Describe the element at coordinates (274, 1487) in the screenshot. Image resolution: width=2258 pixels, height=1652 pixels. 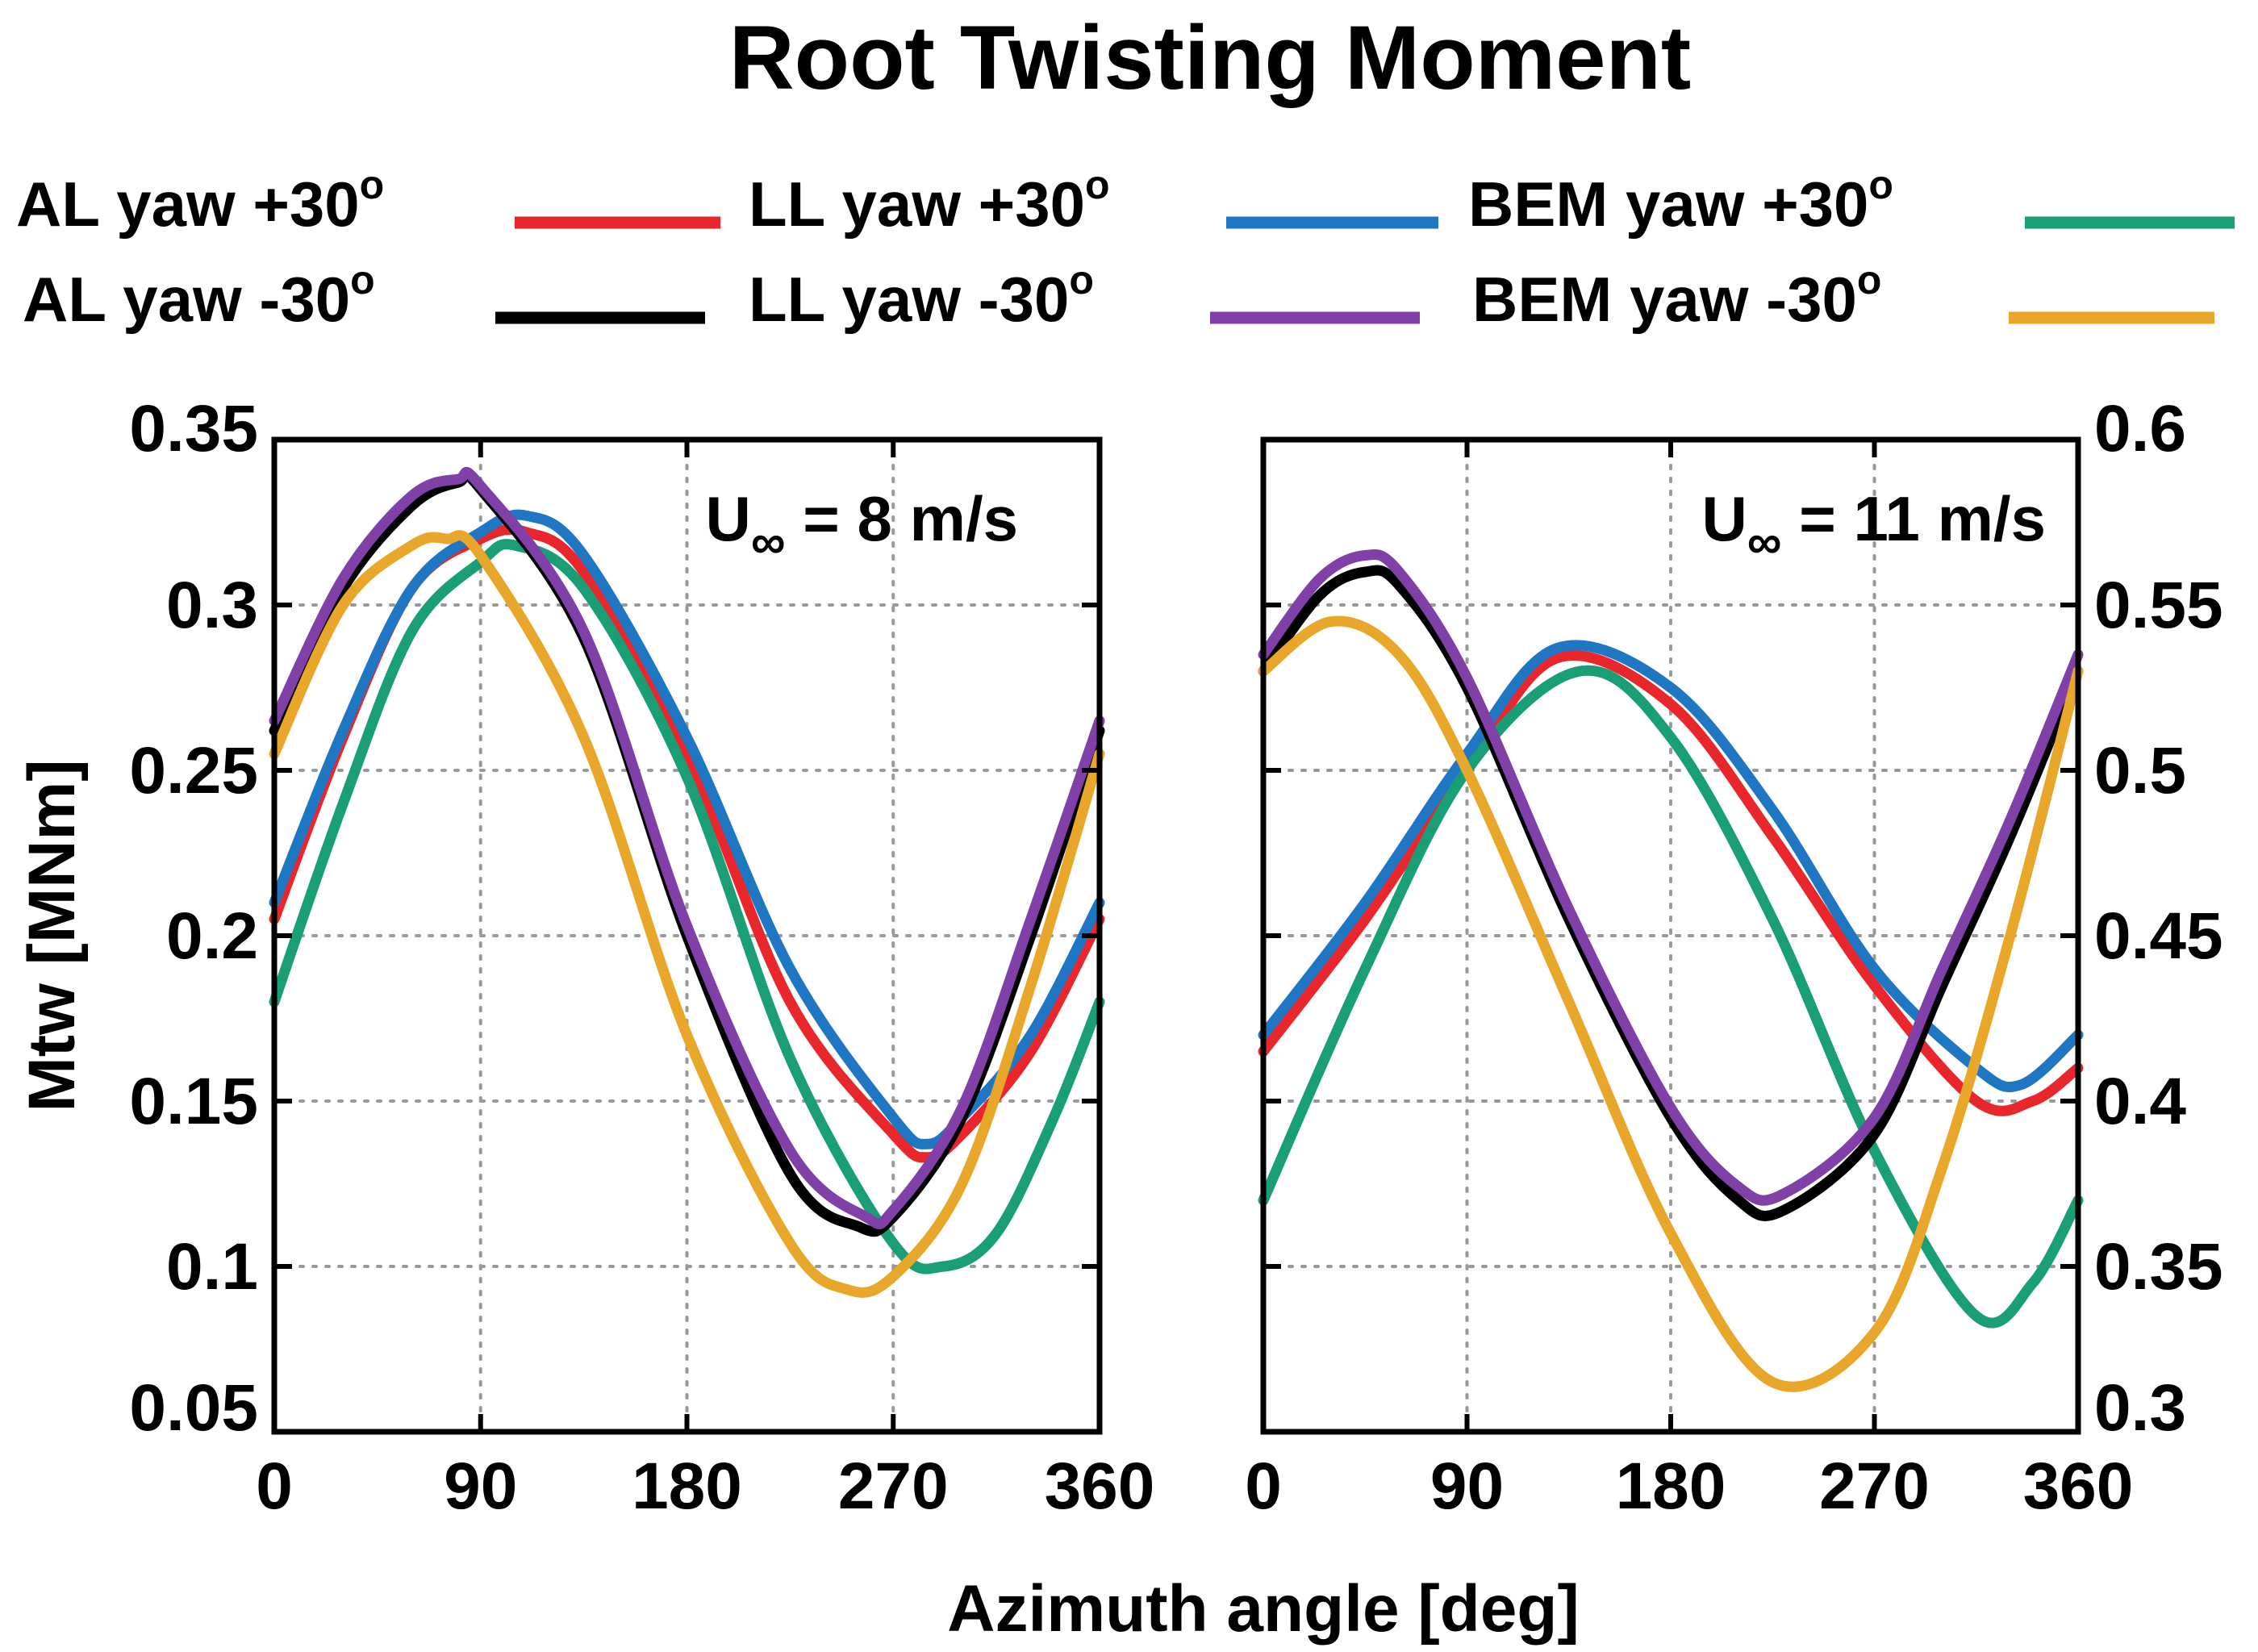
I see `panel-8ms-xtick-label-0: 0` at that location.